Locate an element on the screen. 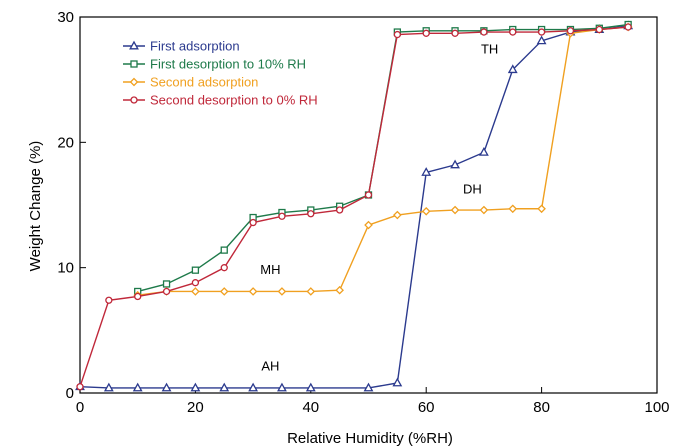 Image resolution: width=673 pixels, height=448 pixels. legend-item: Second desorption to 0% RH is located at coordinates (220, 100).